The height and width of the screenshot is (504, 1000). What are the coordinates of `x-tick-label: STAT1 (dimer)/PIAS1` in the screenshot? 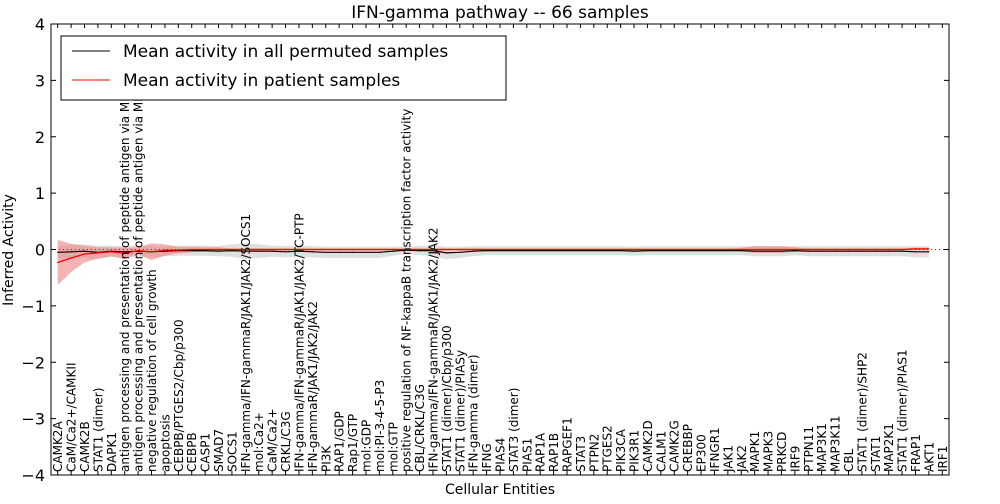 It's located at (903, 410).